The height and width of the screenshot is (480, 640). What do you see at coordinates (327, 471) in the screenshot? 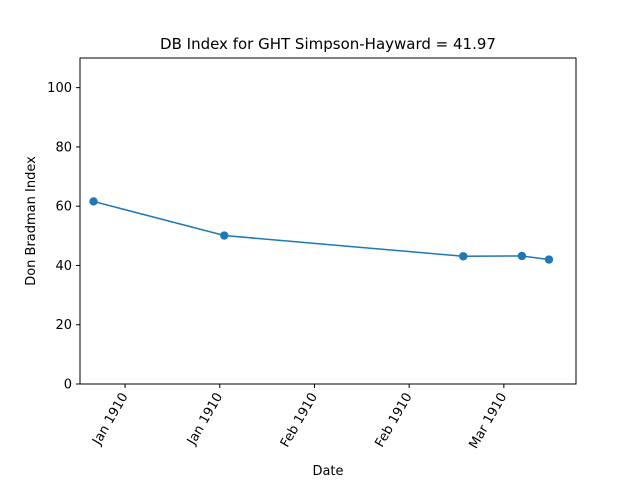
I see `x-axis-label: Date` at bounding box center [327, 471].